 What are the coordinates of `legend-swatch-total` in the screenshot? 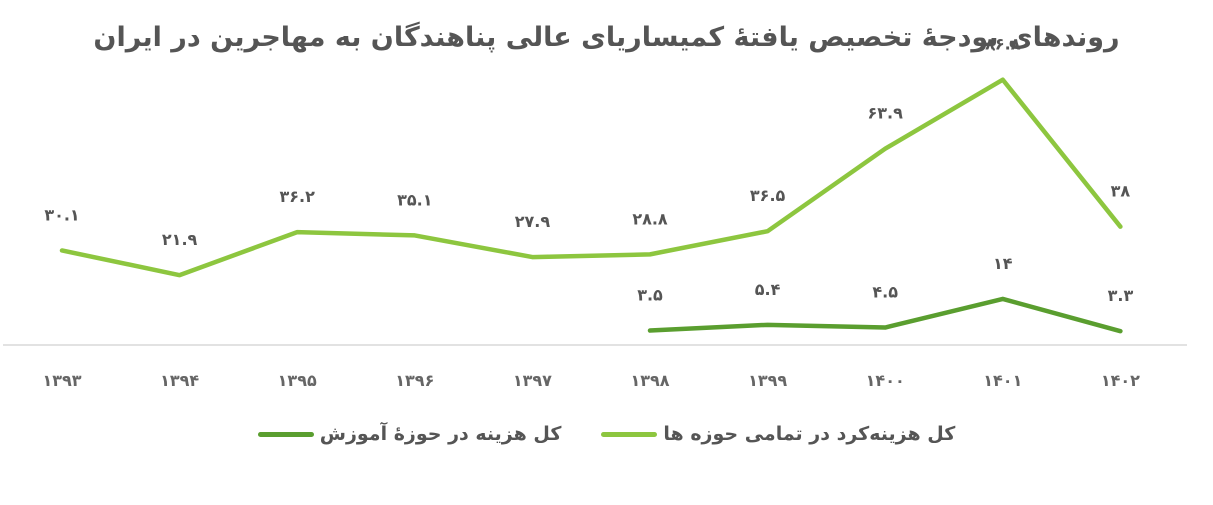 It's located at (629, 434).